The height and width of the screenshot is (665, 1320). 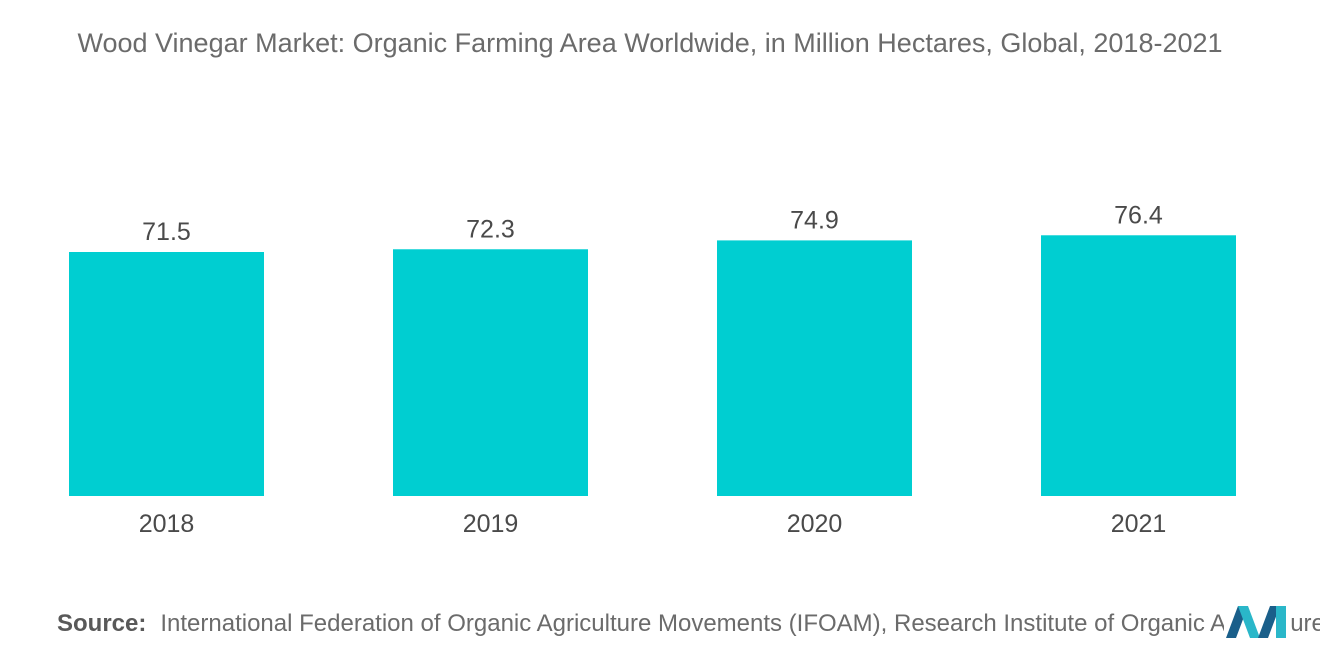 I want to click on mordor-logo-icon, so click(x=1257, y=620).